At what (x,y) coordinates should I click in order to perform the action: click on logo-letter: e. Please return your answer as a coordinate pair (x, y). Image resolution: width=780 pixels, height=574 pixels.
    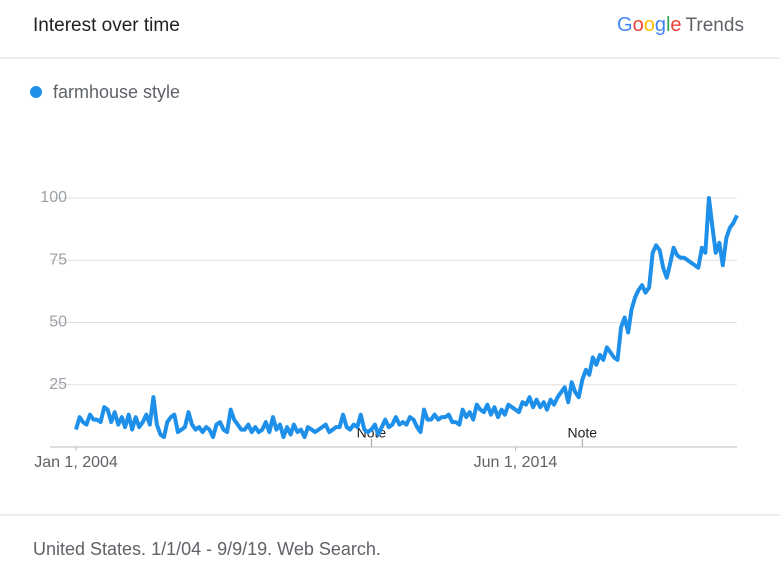
    Looking at the image, I should click on (675, 25).